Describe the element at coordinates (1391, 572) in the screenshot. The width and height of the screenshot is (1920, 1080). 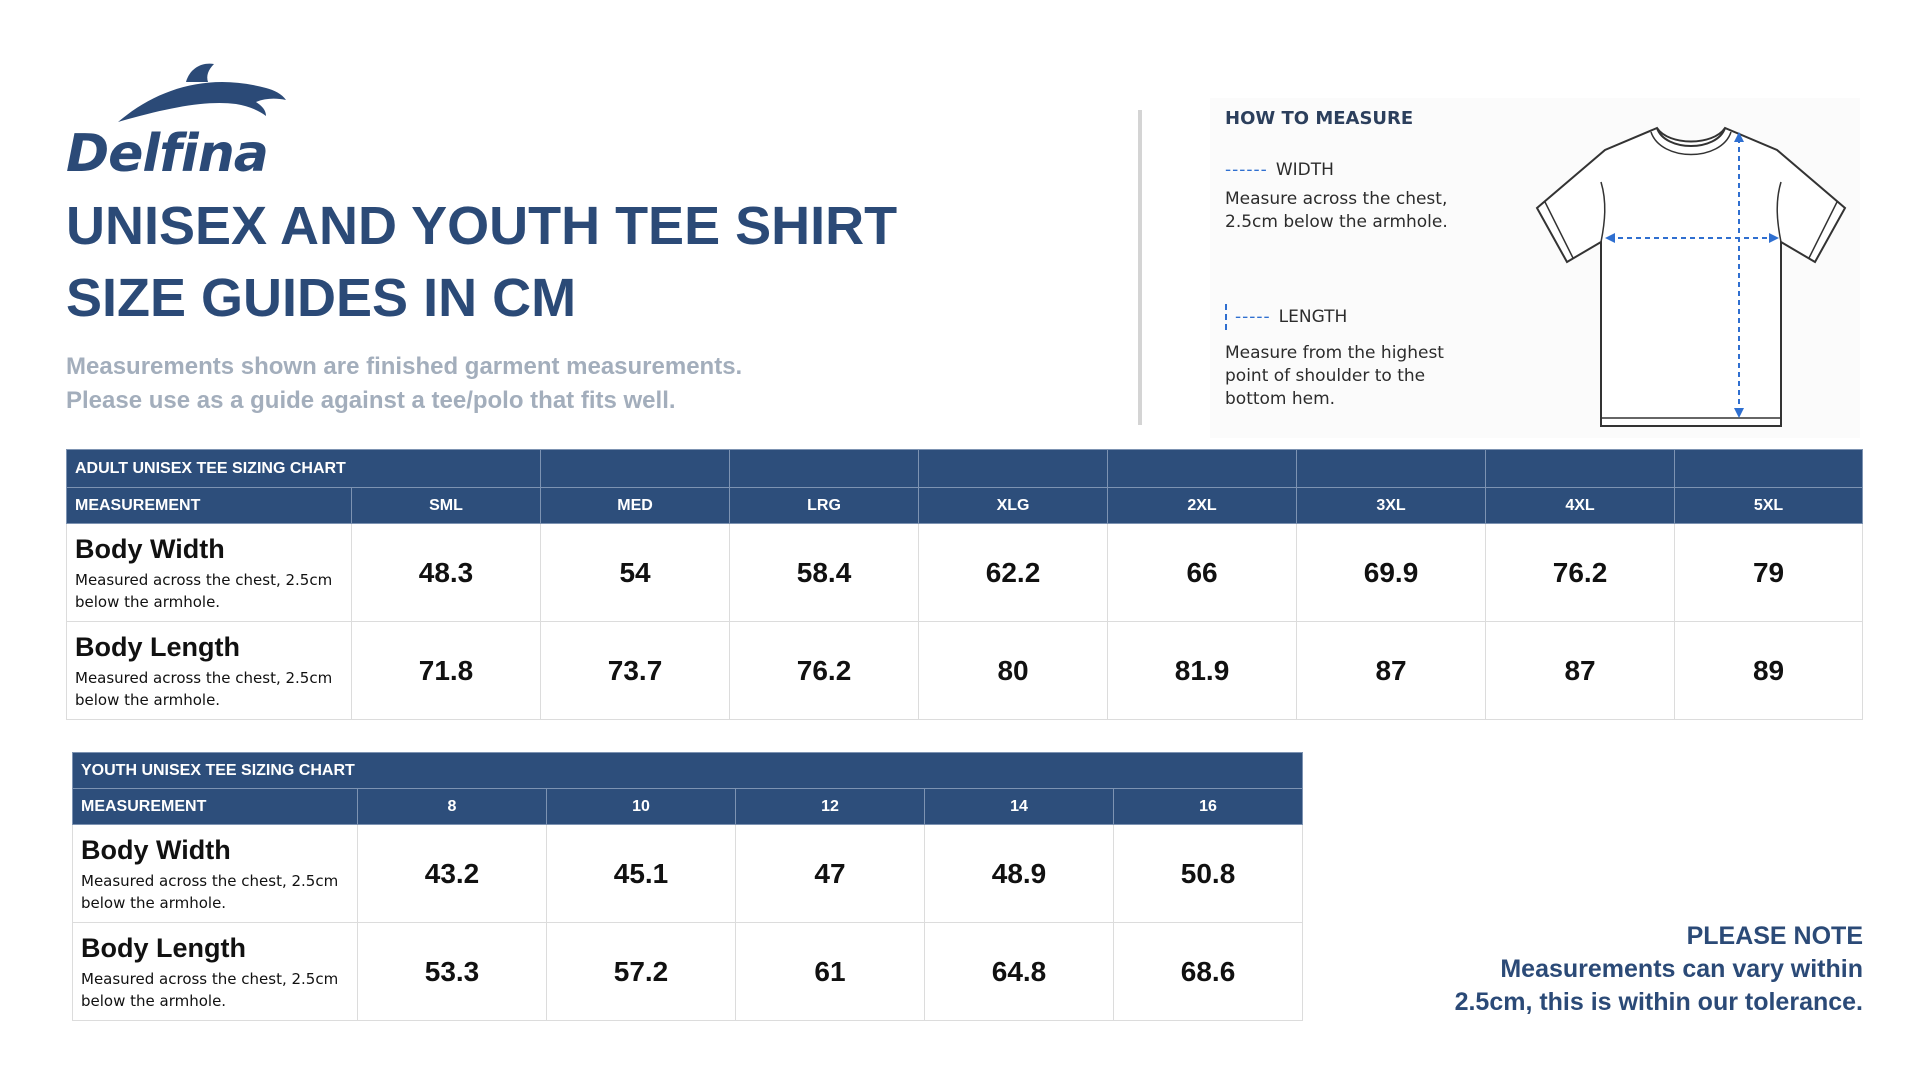
I see `measurement-value: 69.9` at that location.